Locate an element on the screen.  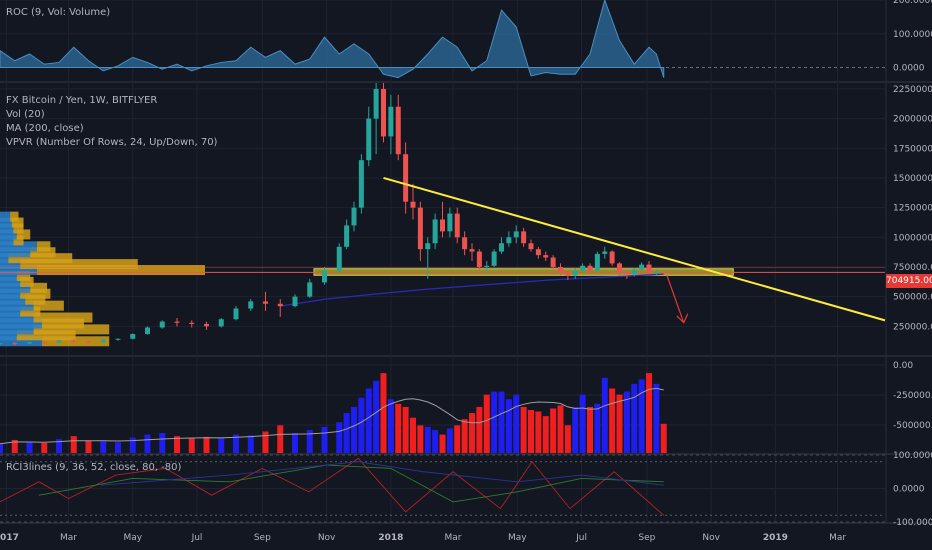
rci-52-line is located at coordinates (382, 473).